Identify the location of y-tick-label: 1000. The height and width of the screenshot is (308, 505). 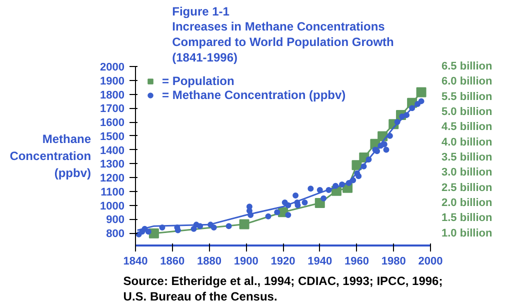
(112, 206).